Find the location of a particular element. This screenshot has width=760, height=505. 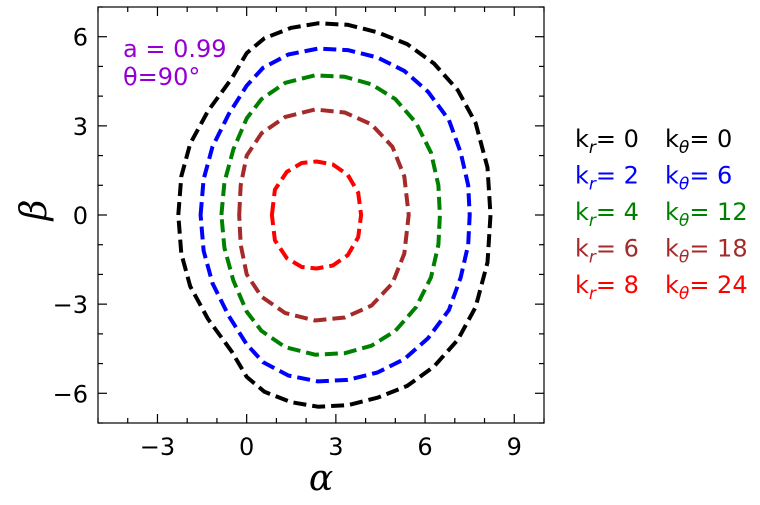

x-tick-label: 0 is located at coordinates (246, 447).